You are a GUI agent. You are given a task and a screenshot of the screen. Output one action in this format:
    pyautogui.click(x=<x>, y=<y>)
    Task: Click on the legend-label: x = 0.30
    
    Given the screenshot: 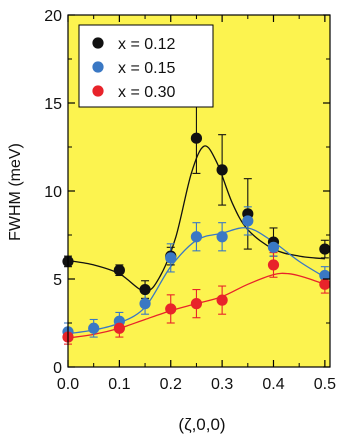 What is the action you would take?
    pyautogui.click(x=146, y=92)
    